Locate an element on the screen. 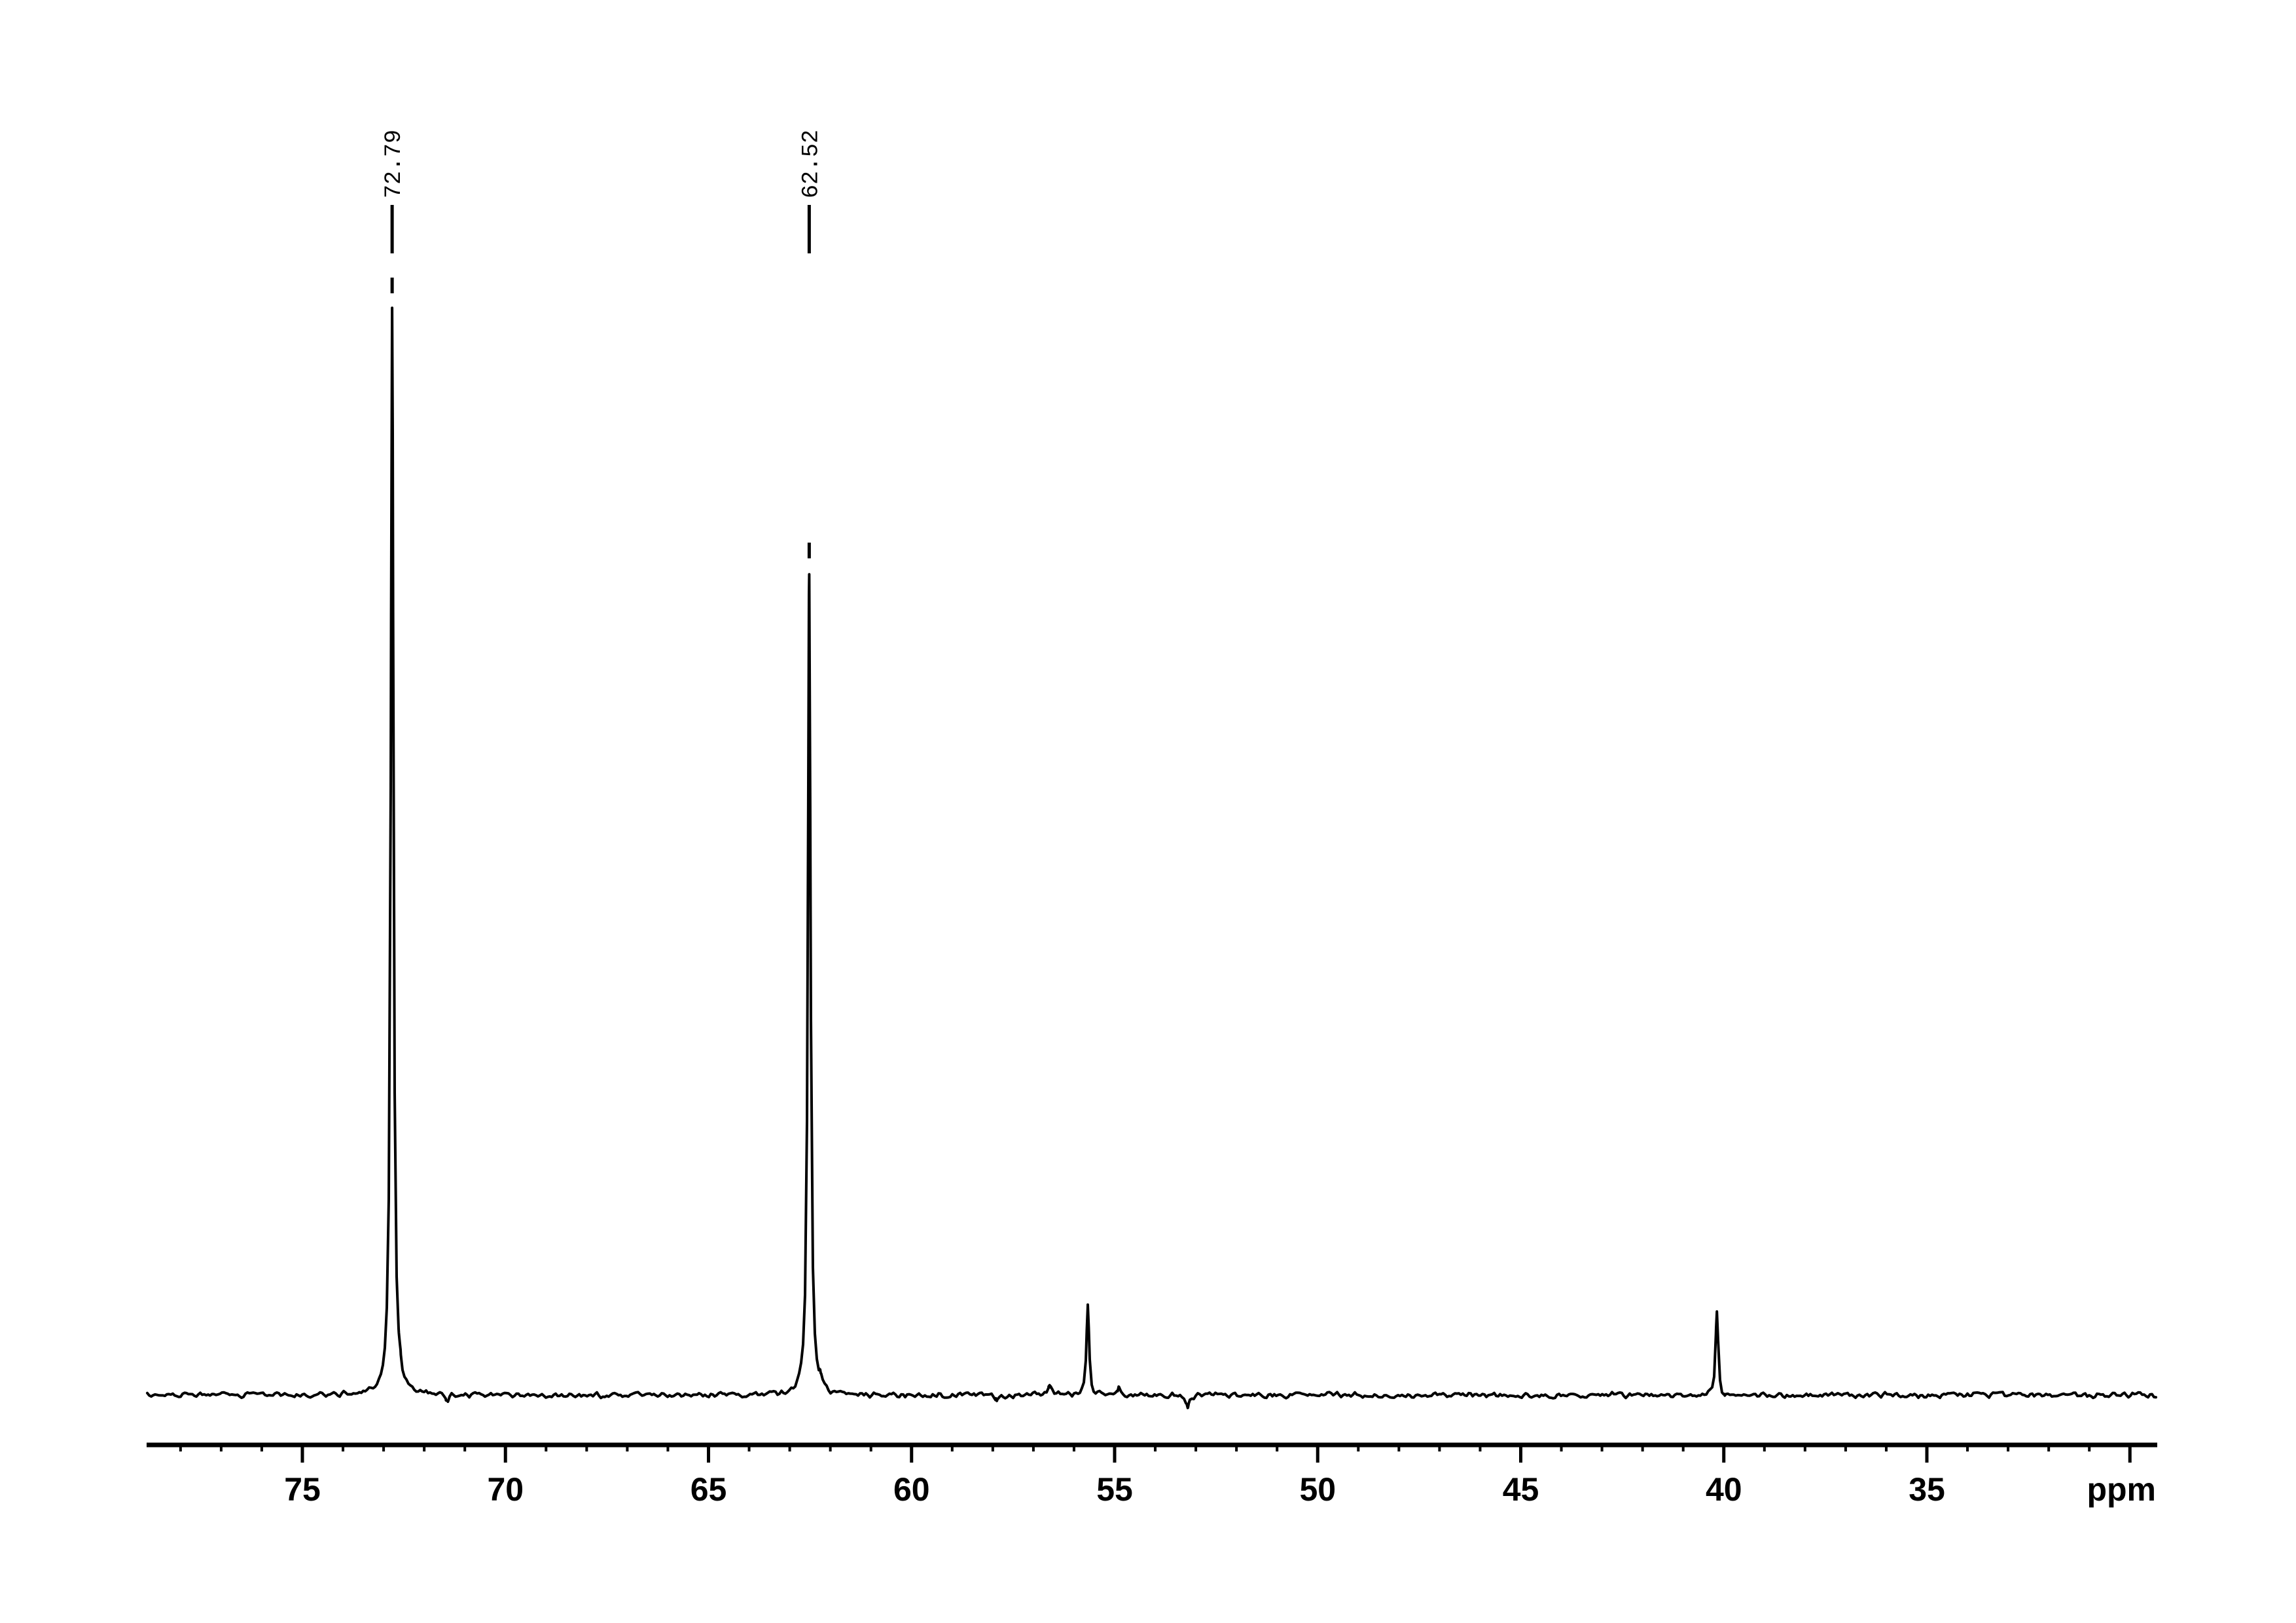 The image size is (2296, 1623). x-axis: 75 70 65 60 55 50 45 40 35 ppm is located at coordinates (1152, 1475).